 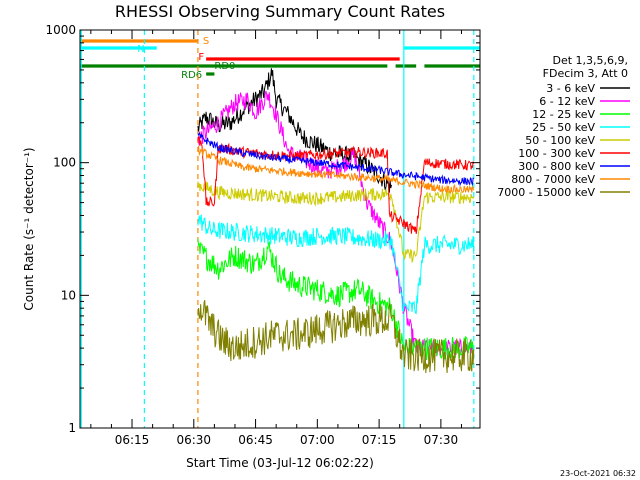 What do you see at coordinates (140, 49) in the screenshot?
I see `flag-label-n: N` at bounding box center [140, 49].